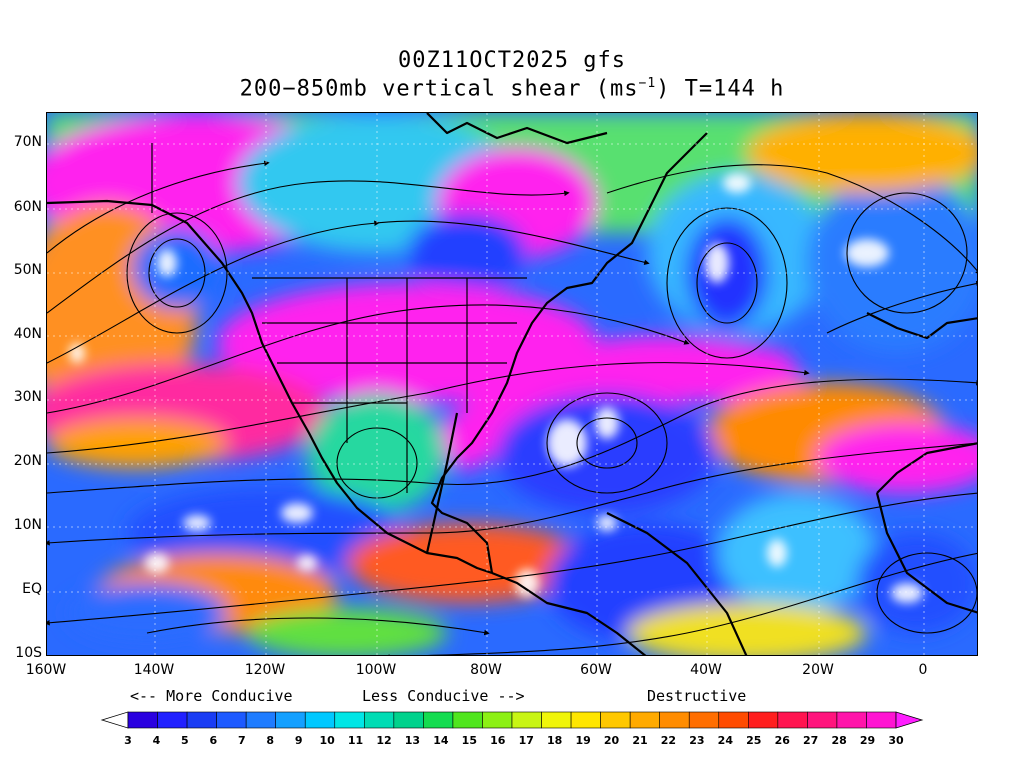  What do you see at coordinates (27, 270) in the screenshot?
I see `latitude-label-50n: 50N` at bounding box center [27, 270].